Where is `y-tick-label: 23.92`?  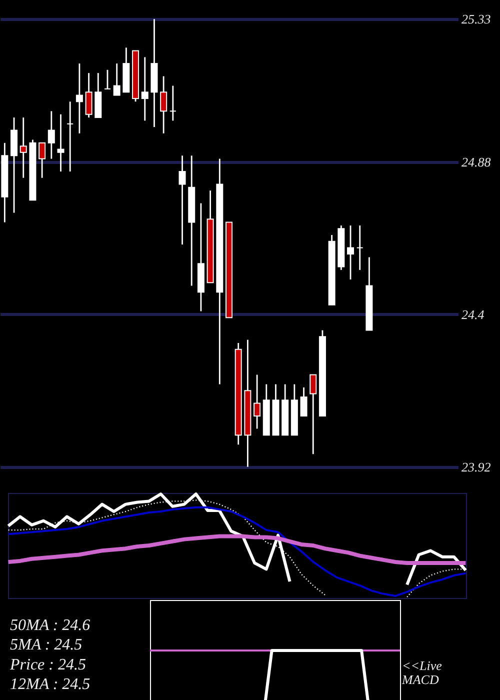 y-tick-label: 23.92 is located at coordinates (477, 466).